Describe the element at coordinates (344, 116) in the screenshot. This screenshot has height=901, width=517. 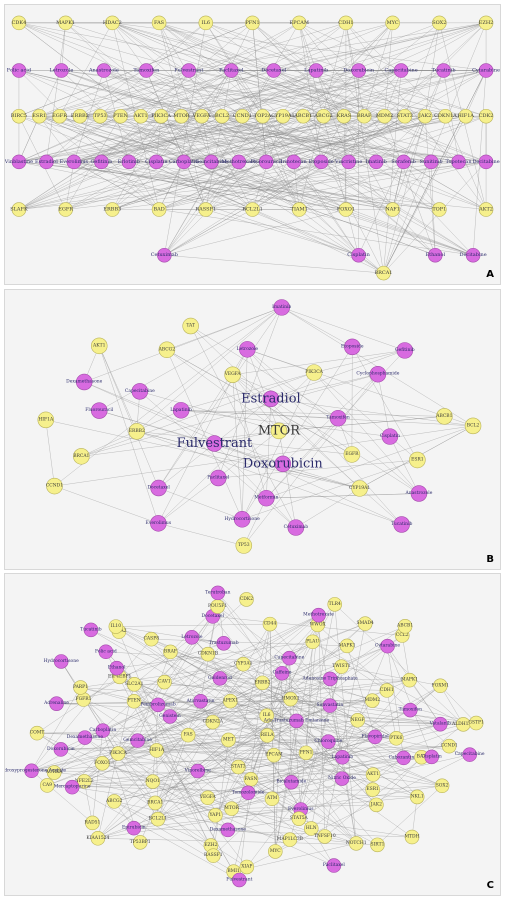
I see `node-label: KRAS` at that location.